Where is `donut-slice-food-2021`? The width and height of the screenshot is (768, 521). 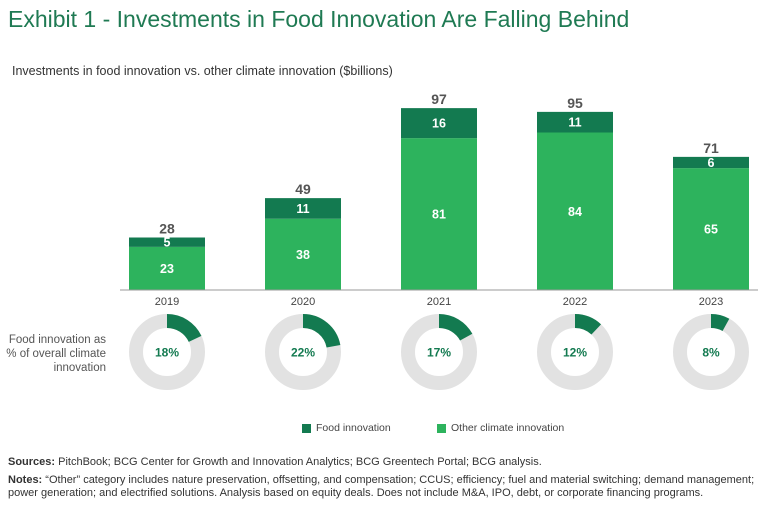 donut-slice-food-2021 is located at coordinates (439, 352).